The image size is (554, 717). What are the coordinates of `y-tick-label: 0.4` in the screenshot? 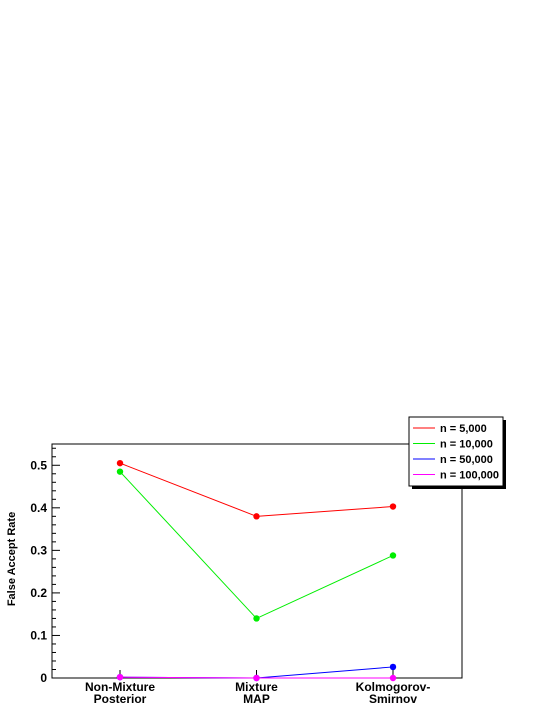 It's located at (38, 508).